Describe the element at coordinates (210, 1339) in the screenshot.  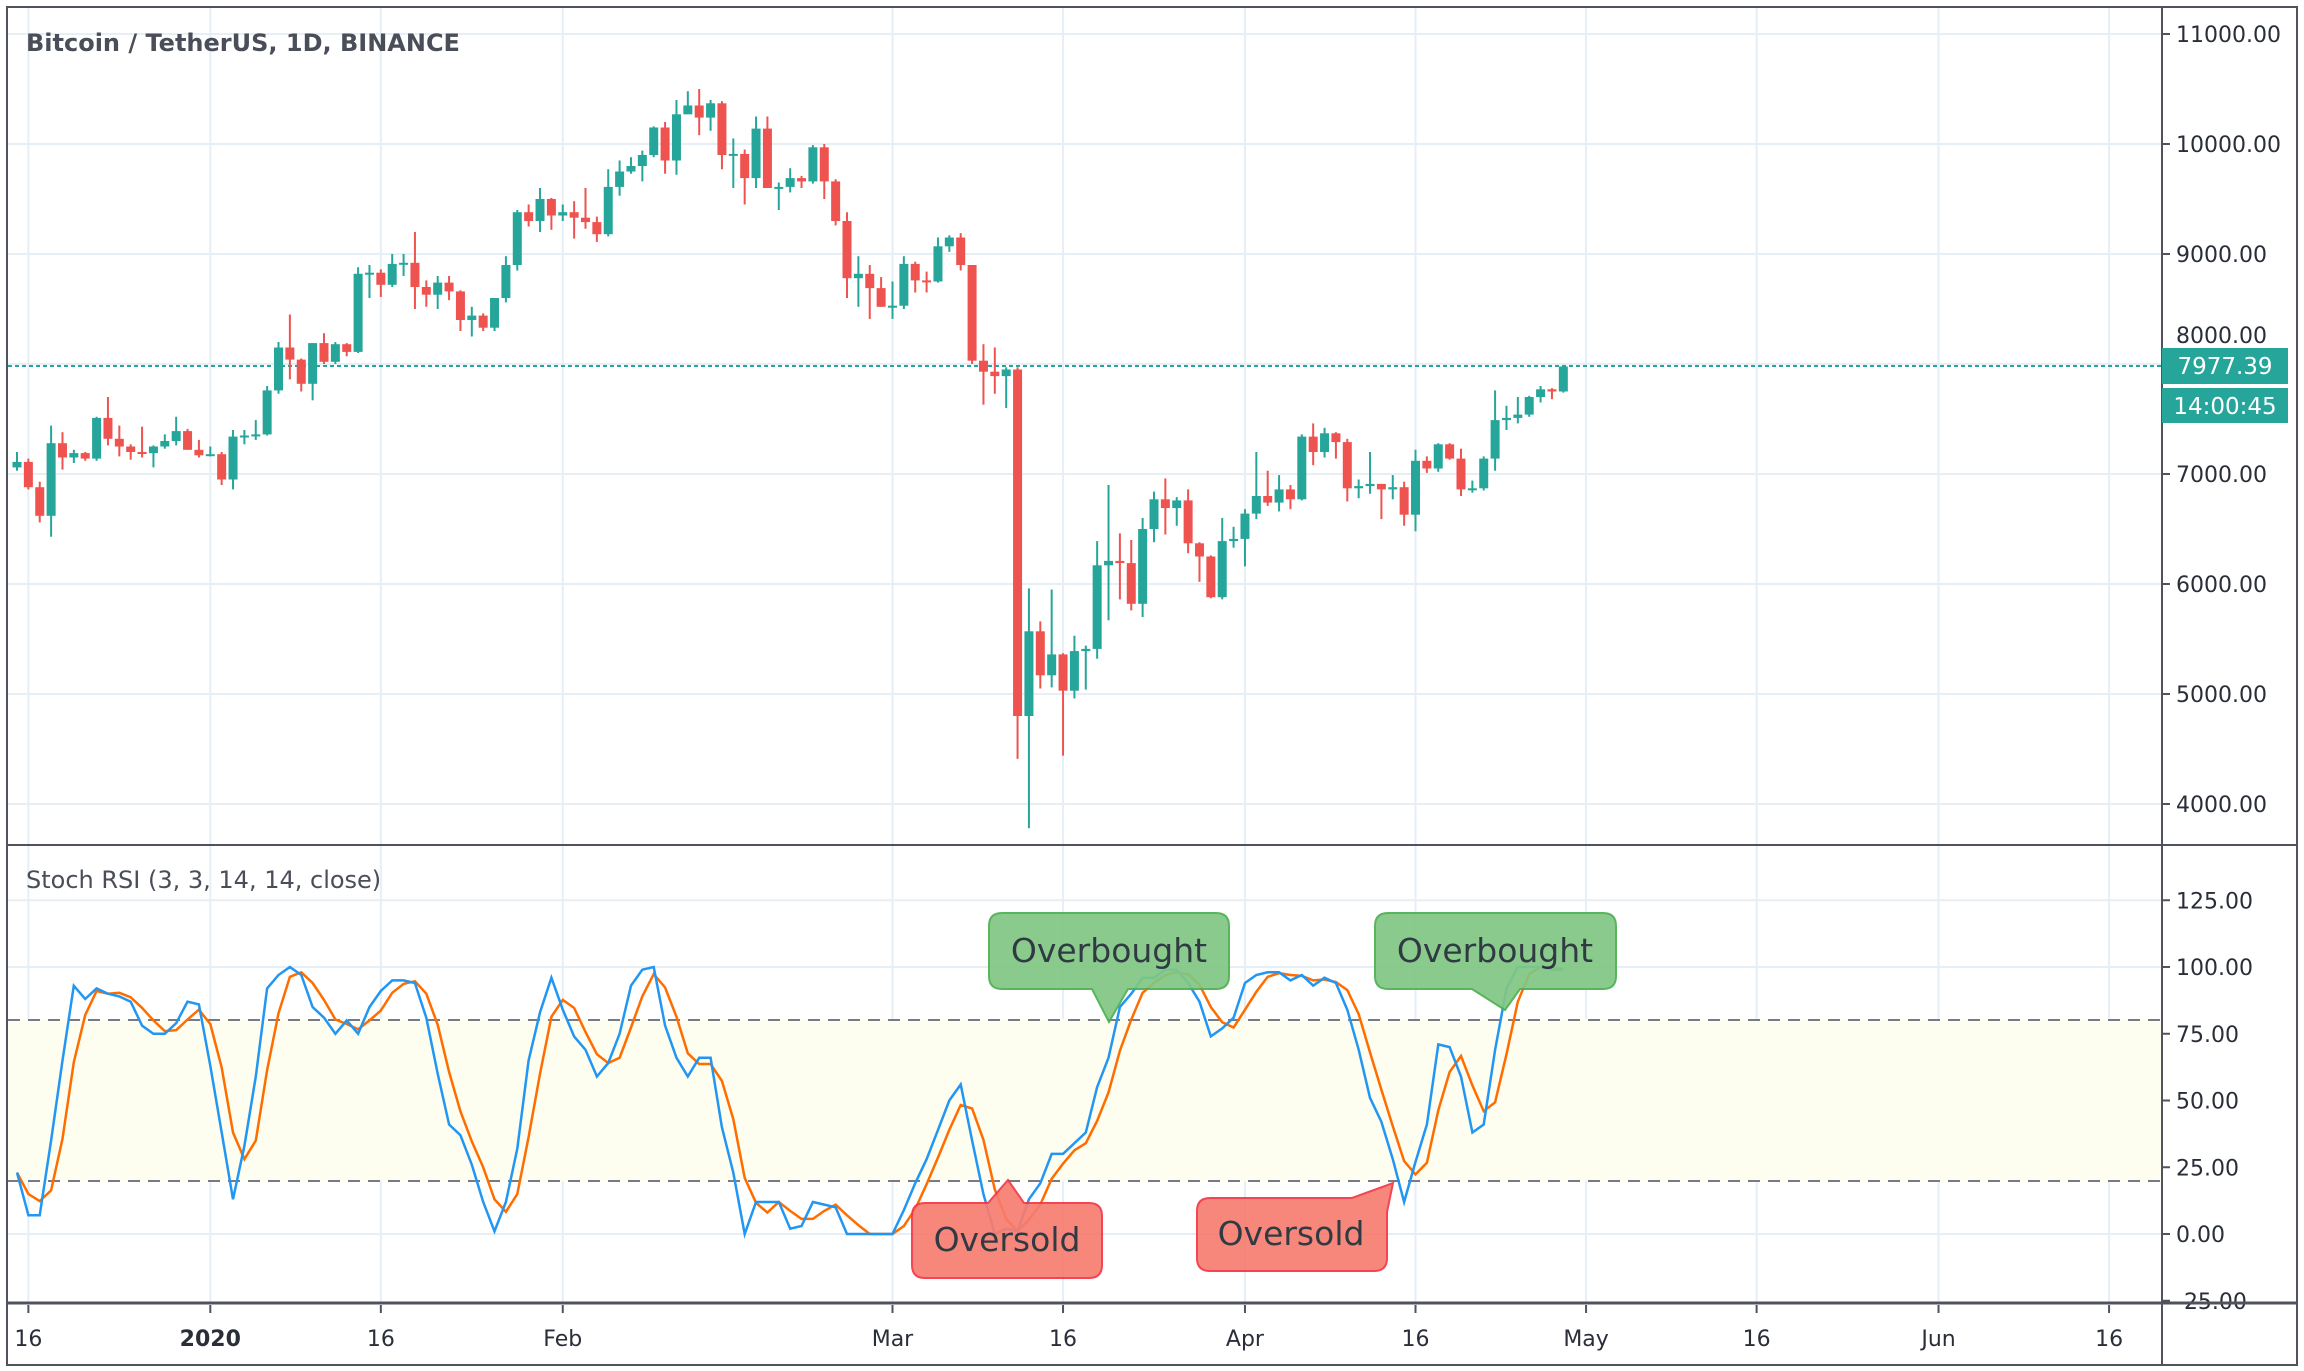
I see `time-tick-label: 2020` at that location.